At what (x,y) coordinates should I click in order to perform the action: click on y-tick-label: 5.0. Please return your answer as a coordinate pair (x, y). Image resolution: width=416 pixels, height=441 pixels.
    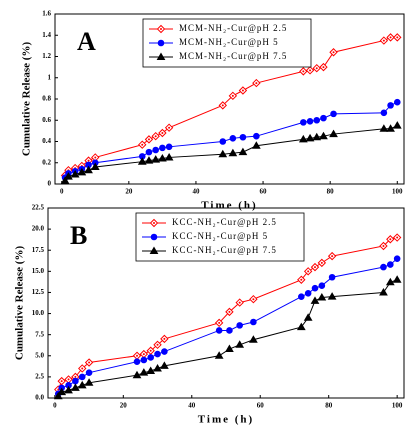
    Looking at the image, I should click on (39, 355).